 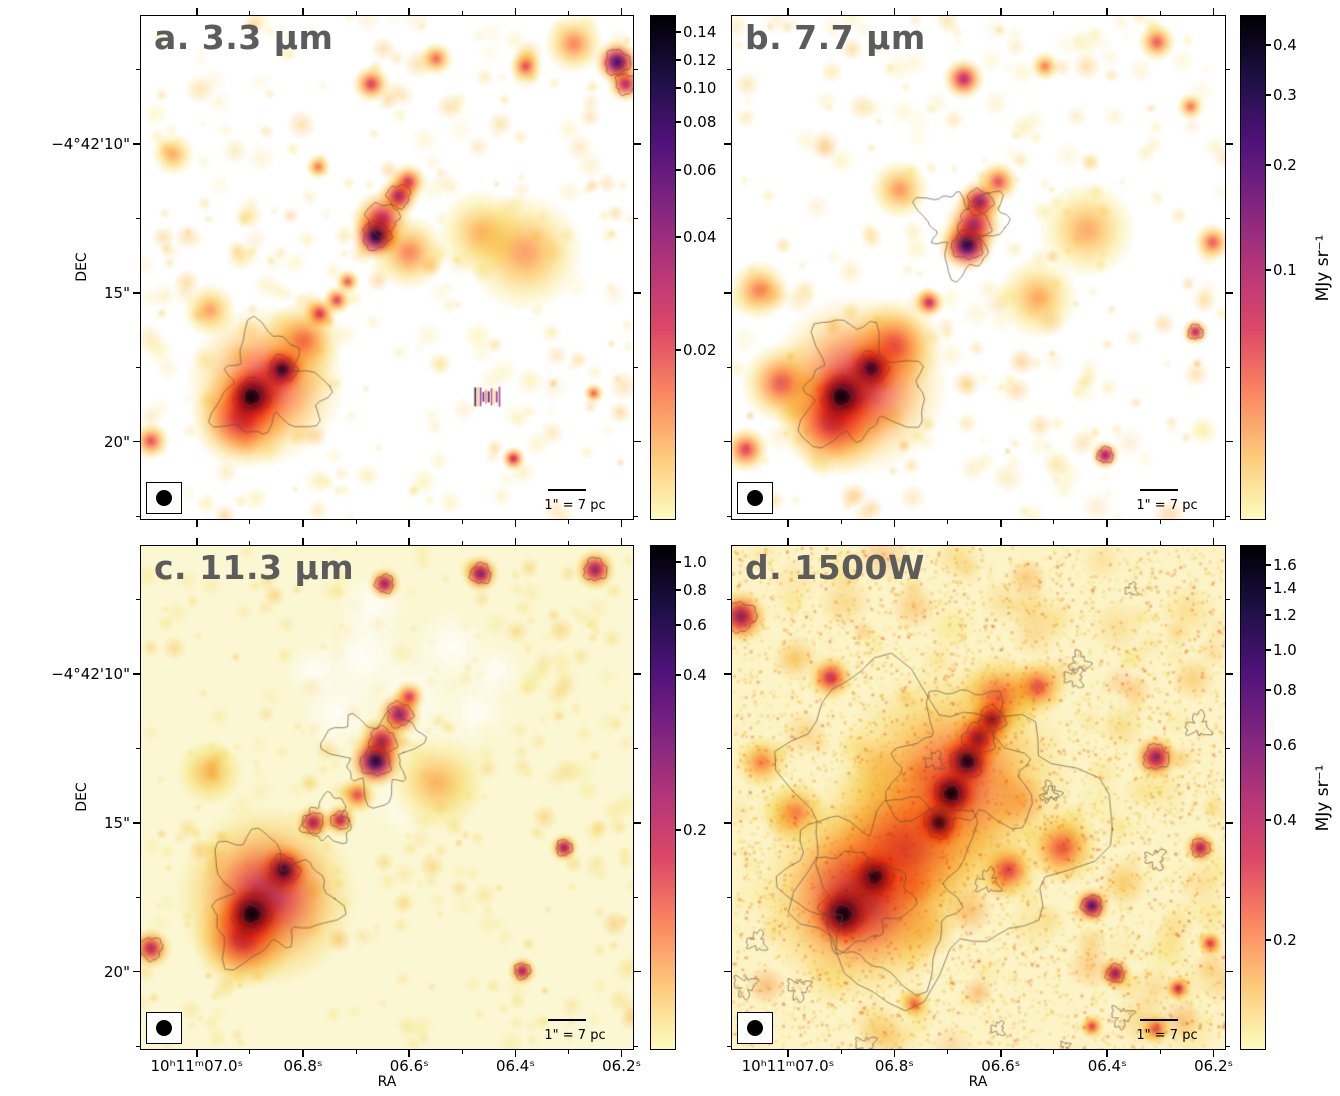 I want to click on colorbar-tick-label: 1.6, so click(x=1285, y=565).